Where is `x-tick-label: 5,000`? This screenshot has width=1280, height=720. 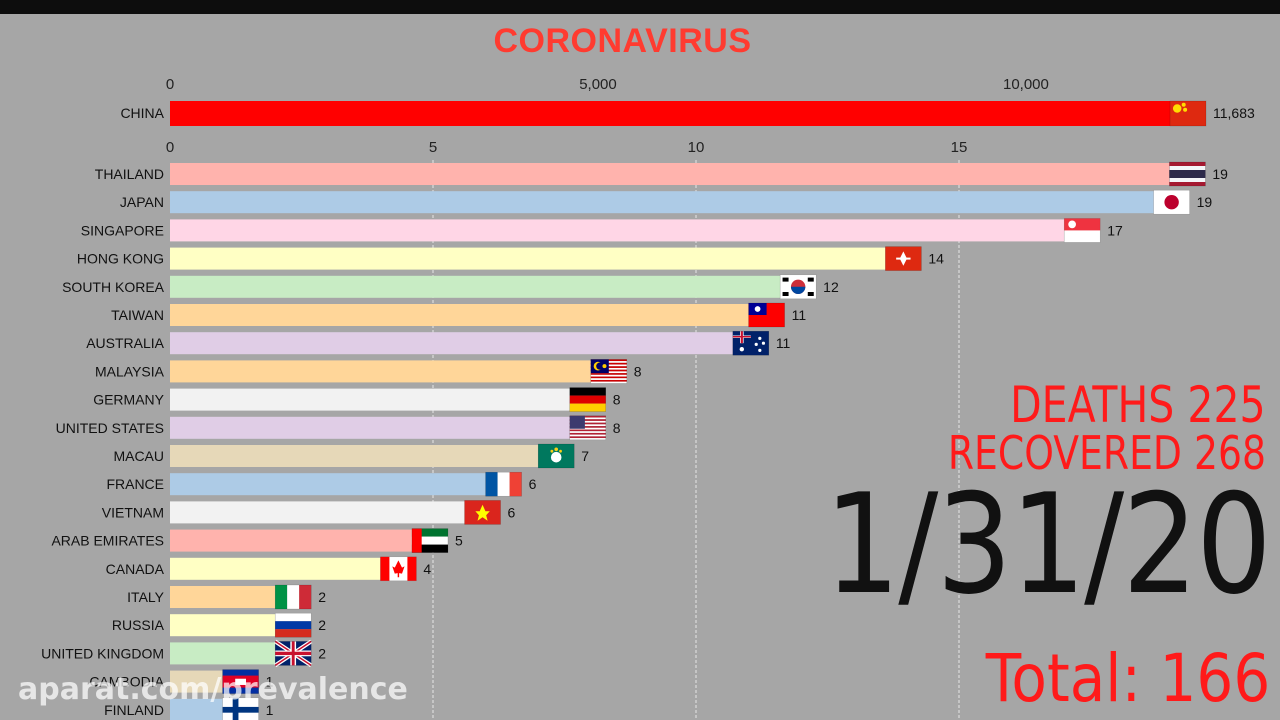
x-tick-label: 5,000 is located at coordinates (598, 84).